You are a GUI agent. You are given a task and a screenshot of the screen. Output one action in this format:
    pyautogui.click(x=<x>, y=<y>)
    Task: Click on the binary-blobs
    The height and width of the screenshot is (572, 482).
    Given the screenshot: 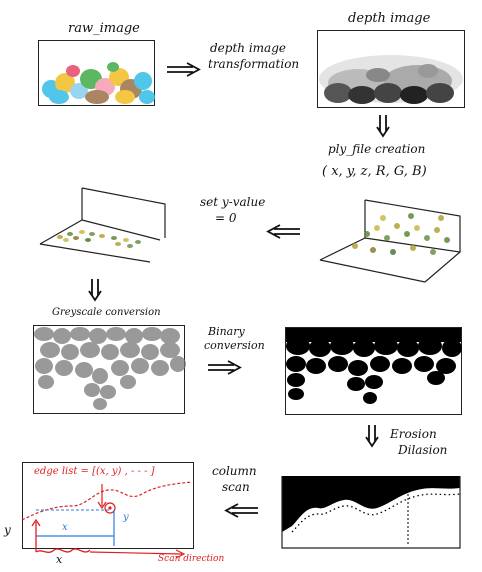 What is the action you would take?
    pyautogui.click(x=374, y=366)
    